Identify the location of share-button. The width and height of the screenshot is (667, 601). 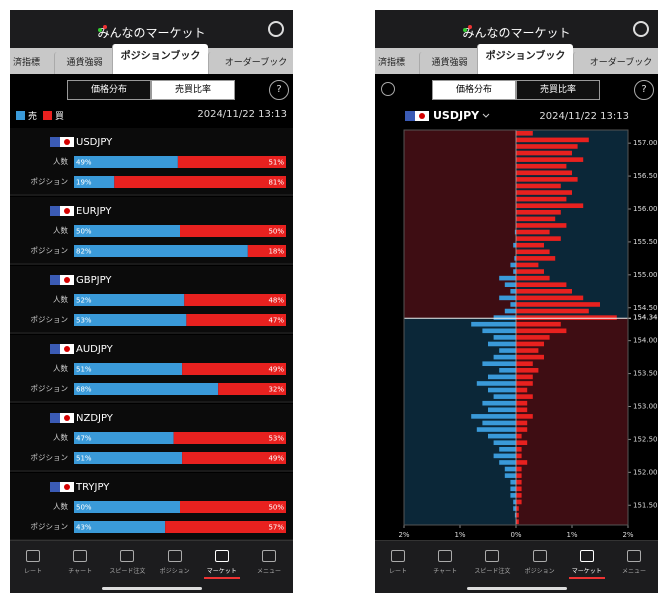
(388, 89).